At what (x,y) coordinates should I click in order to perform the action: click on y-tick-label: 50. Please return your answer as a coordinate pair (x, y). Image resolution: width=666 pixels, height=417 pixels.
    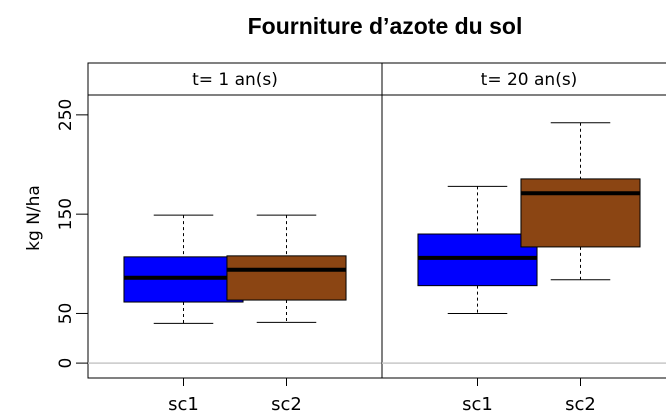
    Looking at the image, I should click on (66, 314).